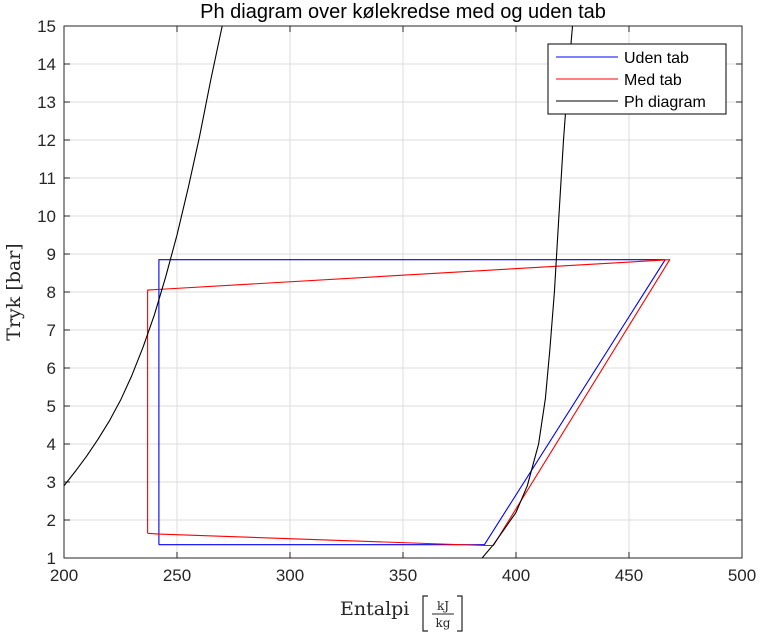  What do you see at coordinates (47, 178) in the screenshot?
I see `y-tick-label: 11` at bounding box center [47, 178].